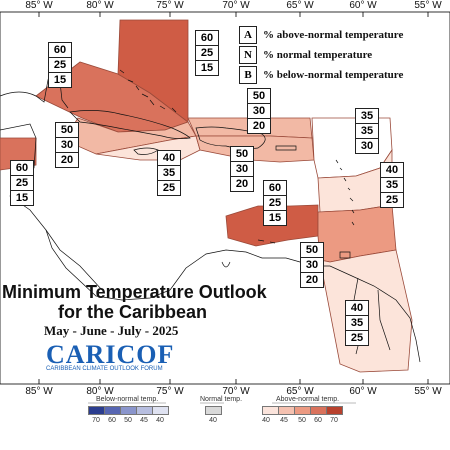 The height and width of the screenshot is (450, 450). I want to click on prob-box-puerto-rico: 60 25 15, so click(275, 203).